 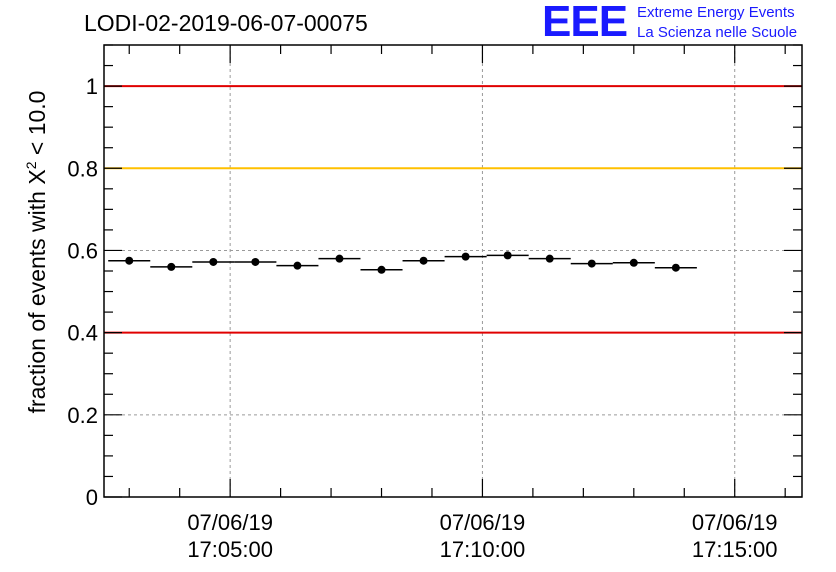 I want to click on logo-line-1: Extreme Energy Events, so click(x=716, y=12).